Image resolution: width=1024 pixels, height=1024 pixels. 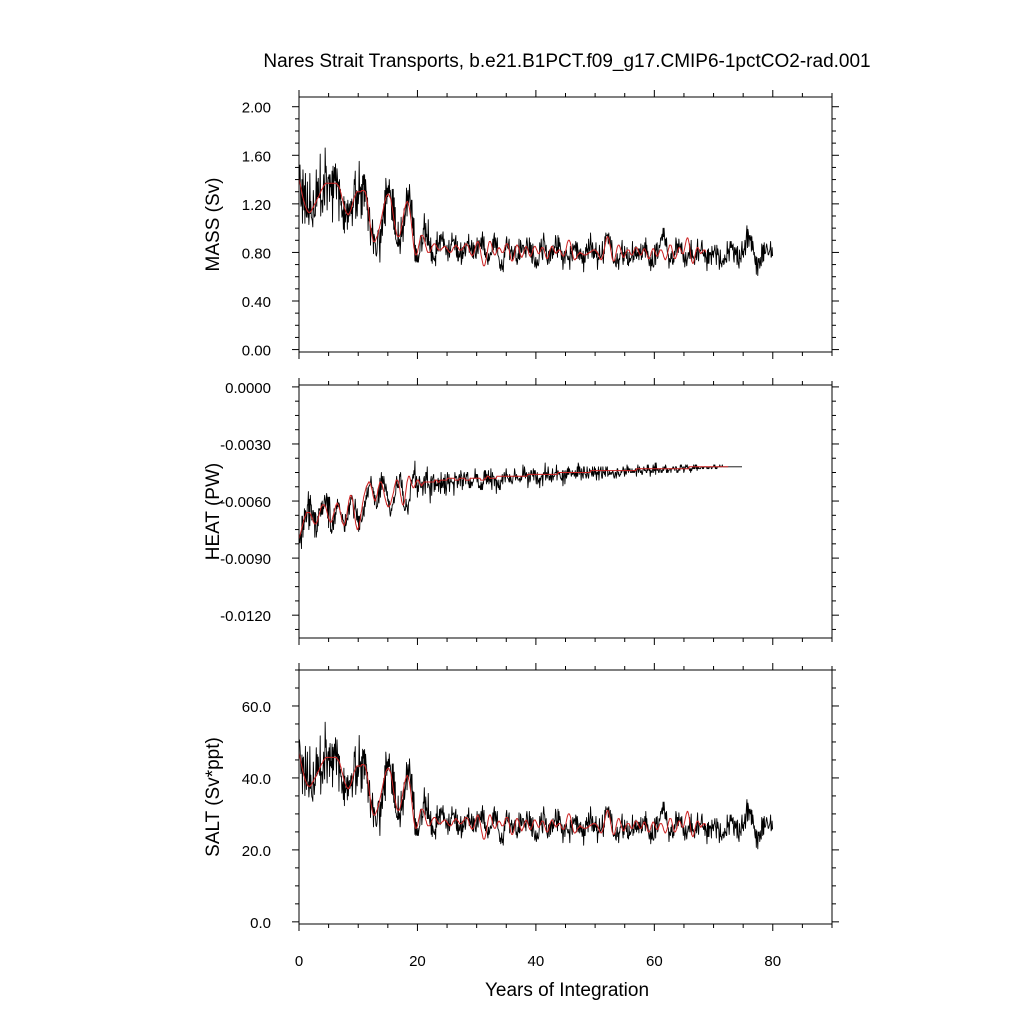 What do you see at coordinates (417, 961) in the screenshot?
I see `x-tick-label: 20` at bounding box center [417, 961].